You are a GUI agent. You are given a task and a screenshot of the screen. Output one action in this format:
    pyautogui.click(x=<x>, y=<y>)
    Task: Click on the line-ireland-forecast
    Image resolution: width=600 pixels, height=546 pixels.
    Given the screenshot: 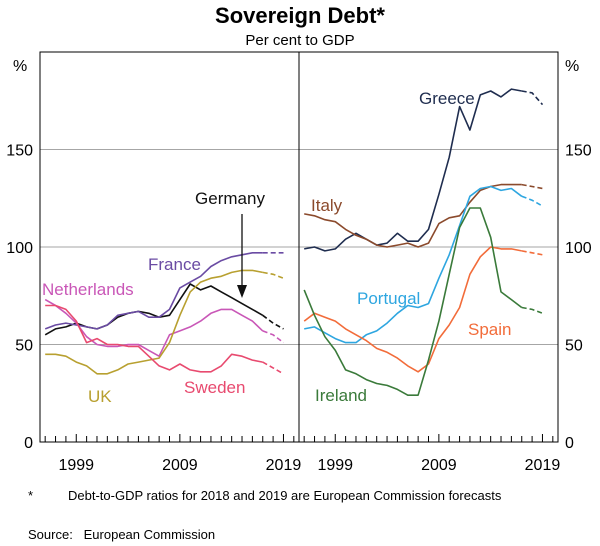 What is the action you would take?
    pyautogui.click(x=532, y=310)
    